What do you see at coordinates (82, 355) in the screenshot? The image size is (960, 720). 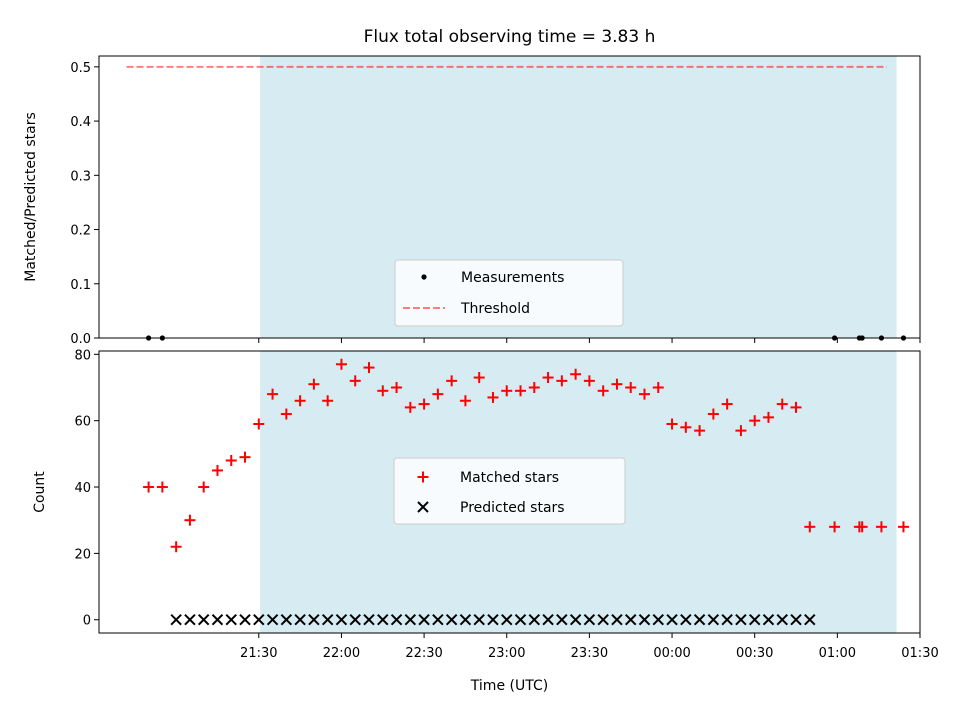 I see `bottom-ytick-label: 80` at bounding box center [82, 355].